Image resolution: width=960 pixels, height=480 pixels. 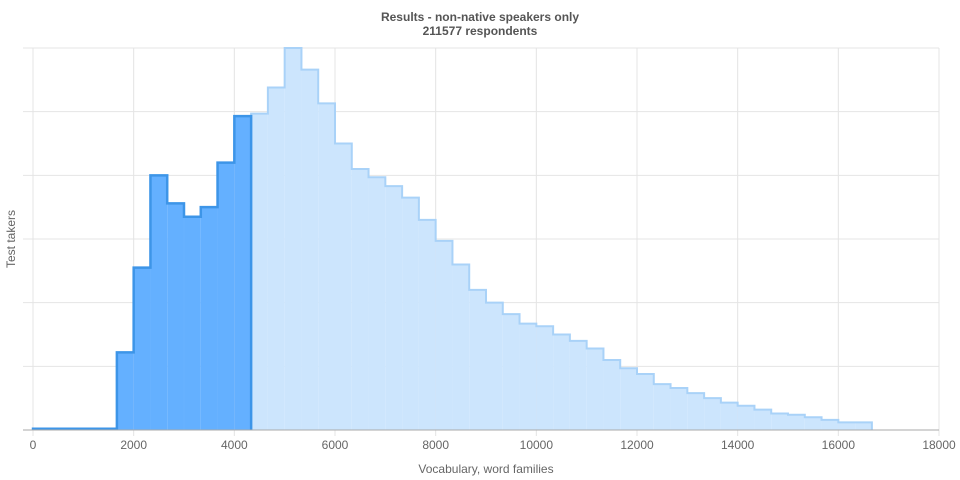 What do you see at coordinates (335, 445) in the screenshot?
I see `x-tick-label: 6000` at bounding box center [335, 445].